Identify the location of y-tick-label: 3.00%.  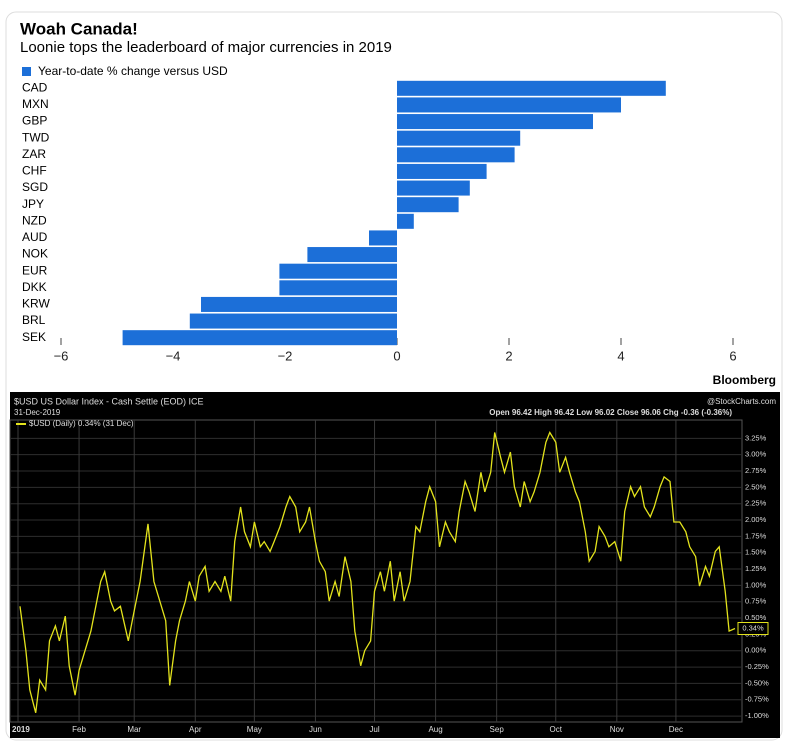
(756, 454).